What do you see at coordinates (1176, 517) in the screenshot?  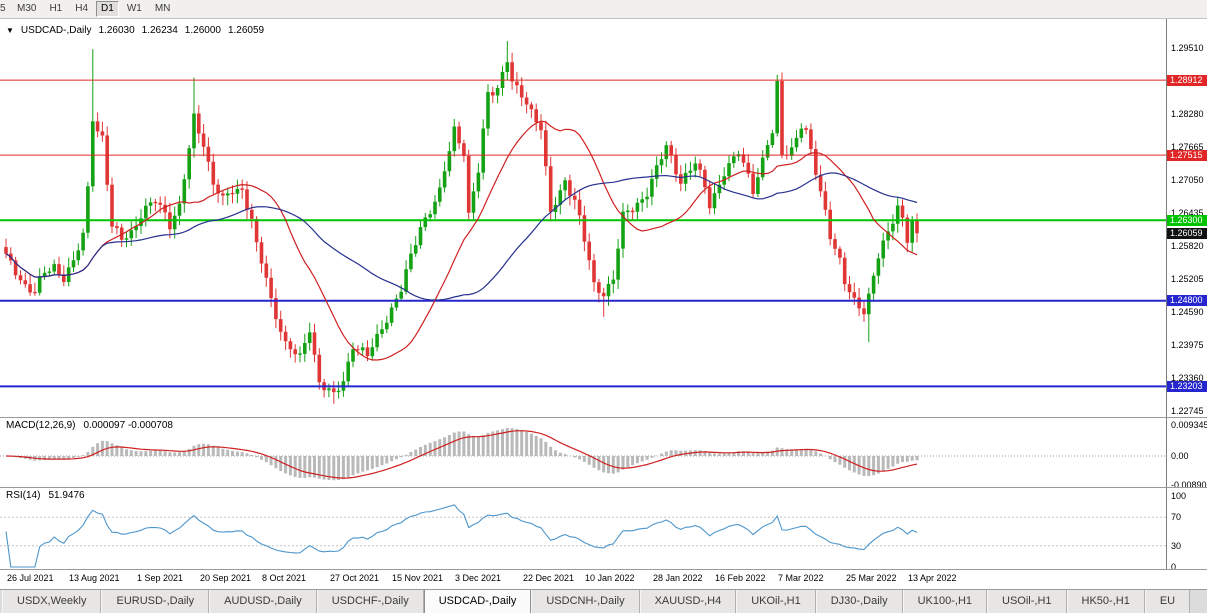 I see `rsi-axis-label: 70` at bounding box center [1176, 517].